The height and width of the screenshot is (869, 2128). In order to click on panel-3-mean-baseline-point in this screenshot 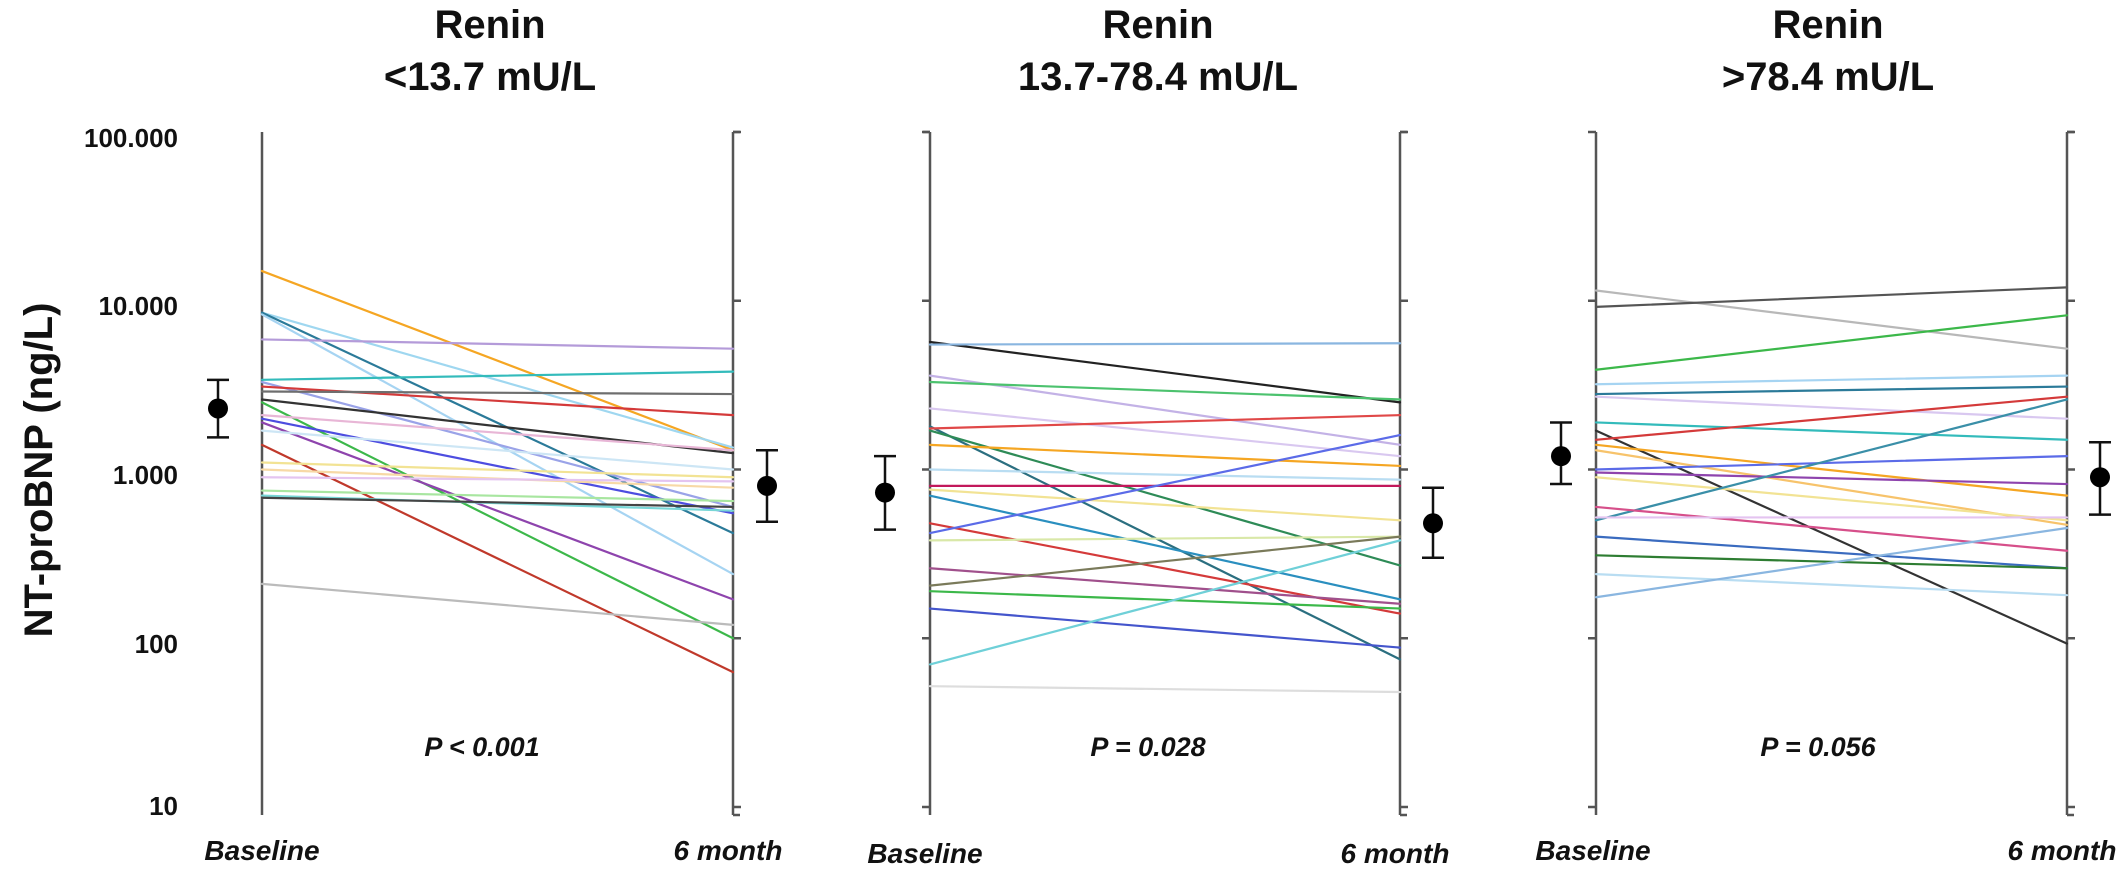, I will do `click(1561, 456)`.